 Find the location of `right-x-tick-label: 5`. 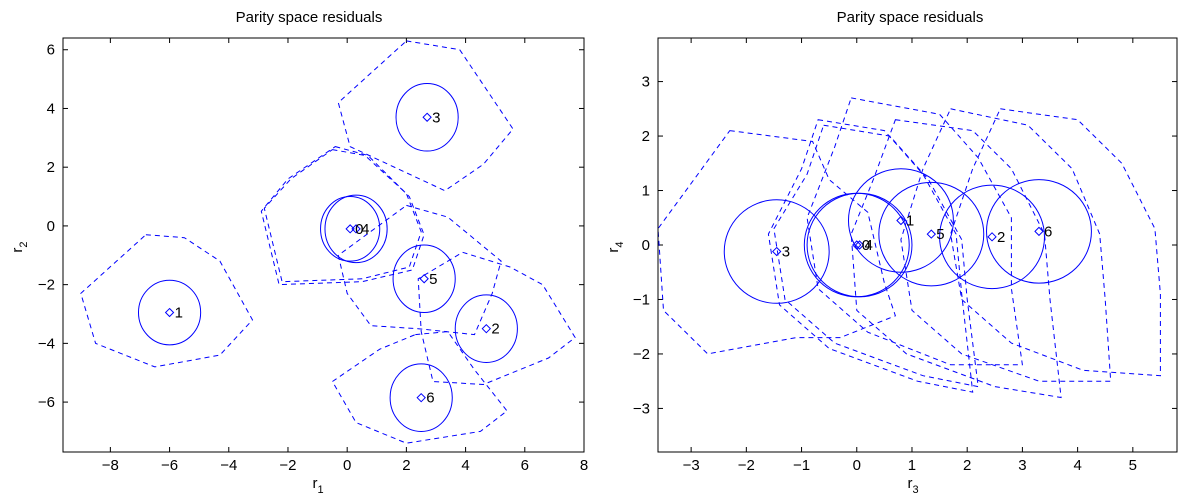

right-x-tick-label: 5 is located at coordinates (1133, 465).